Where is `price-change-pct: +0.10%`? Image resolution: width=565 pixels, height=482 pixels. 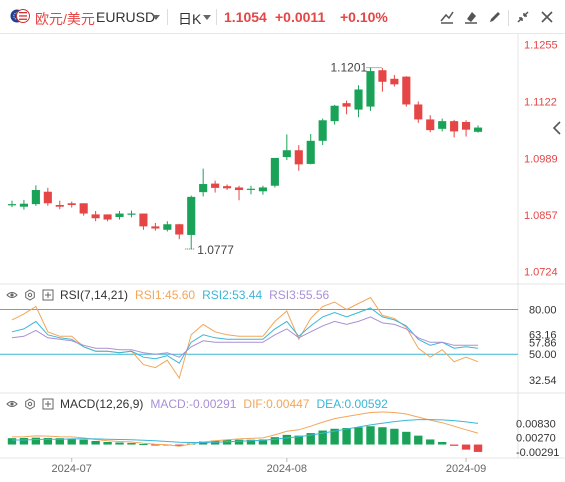 price-change-pct: +0.10% is located at coordinates (364, 17).